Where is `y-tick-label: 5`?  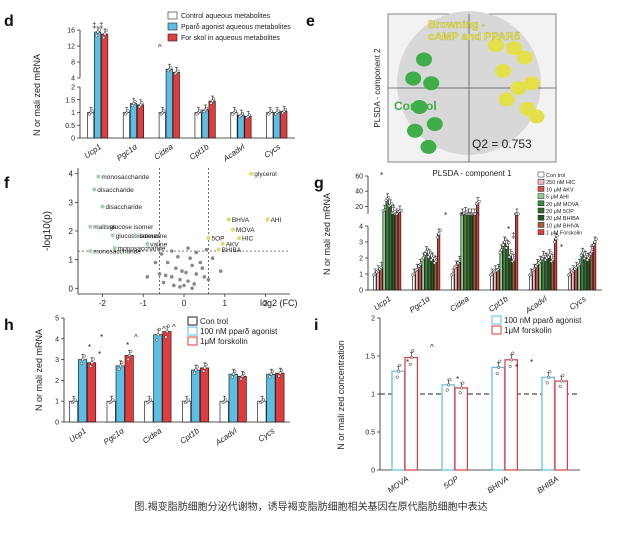 y-tick-label: 5 is located at coordinates (57, 319).